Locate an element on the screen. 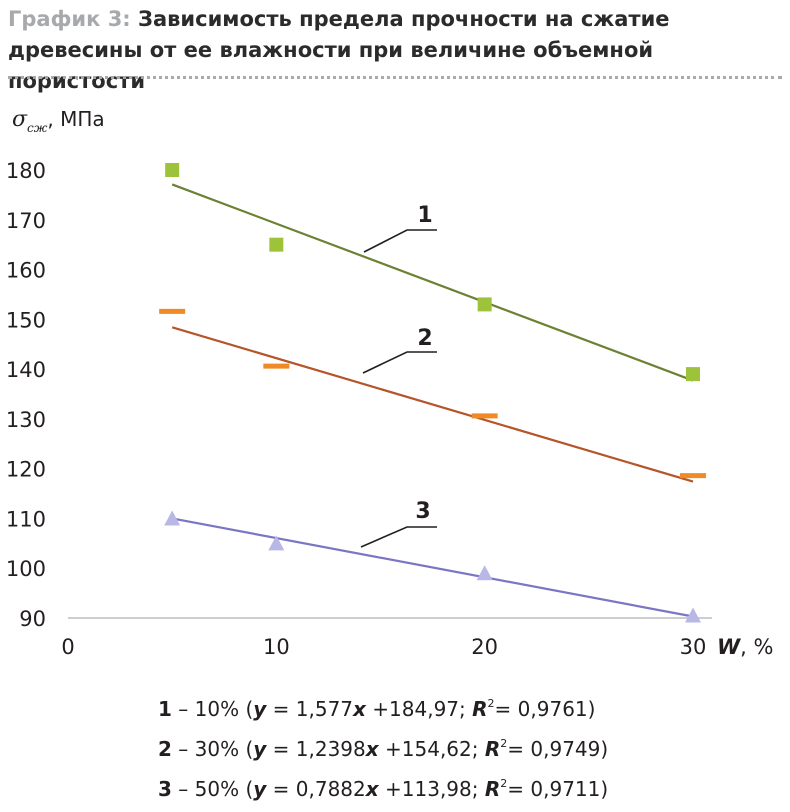  y-tick-label: 110 is located at coordinates (26, 519).